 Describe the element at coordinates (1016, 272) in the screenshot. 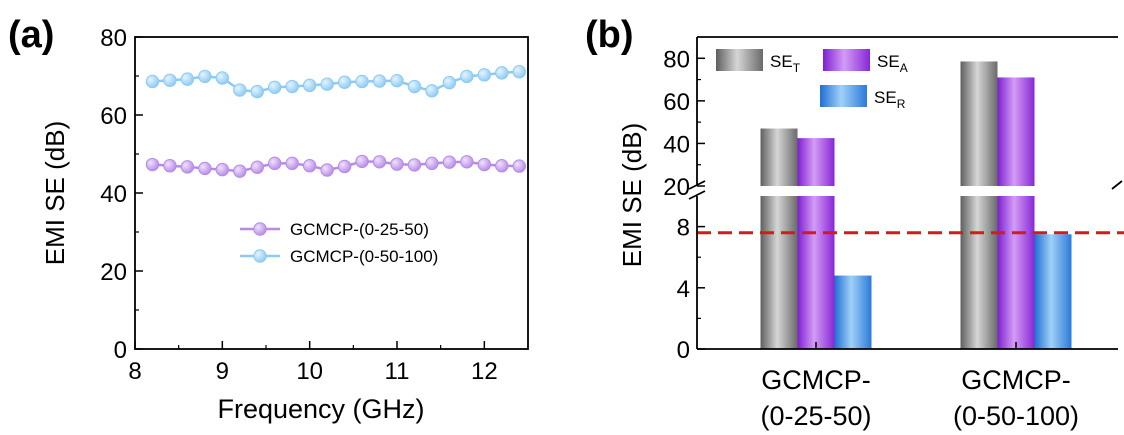

I see `bar-SEA-1-lower` at that location.